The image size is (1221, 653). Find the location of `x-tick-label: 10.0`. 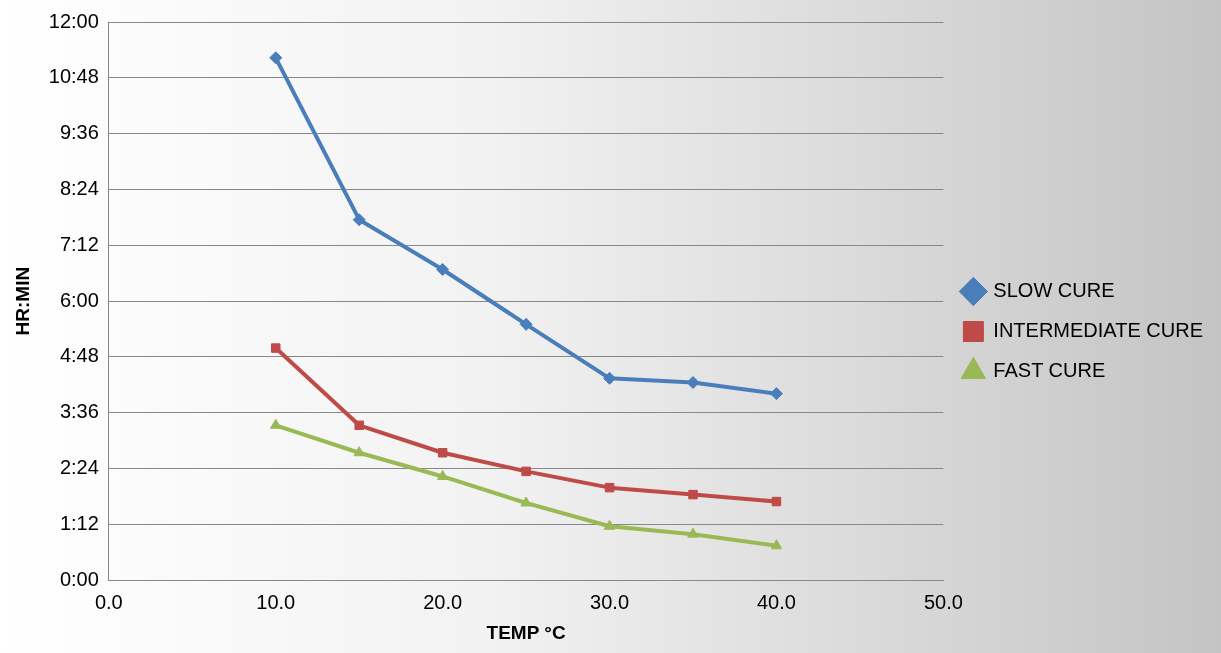

x-tick-label: 10.0 is located at coordinates (276, 601).